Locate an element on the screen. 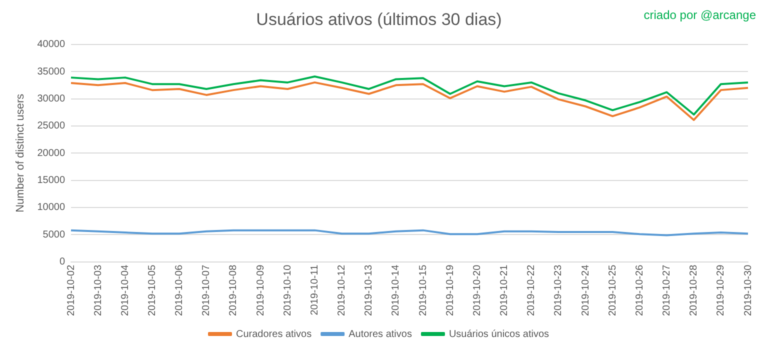  y-tick-label: 25000 is located at coordinates (51, 126).